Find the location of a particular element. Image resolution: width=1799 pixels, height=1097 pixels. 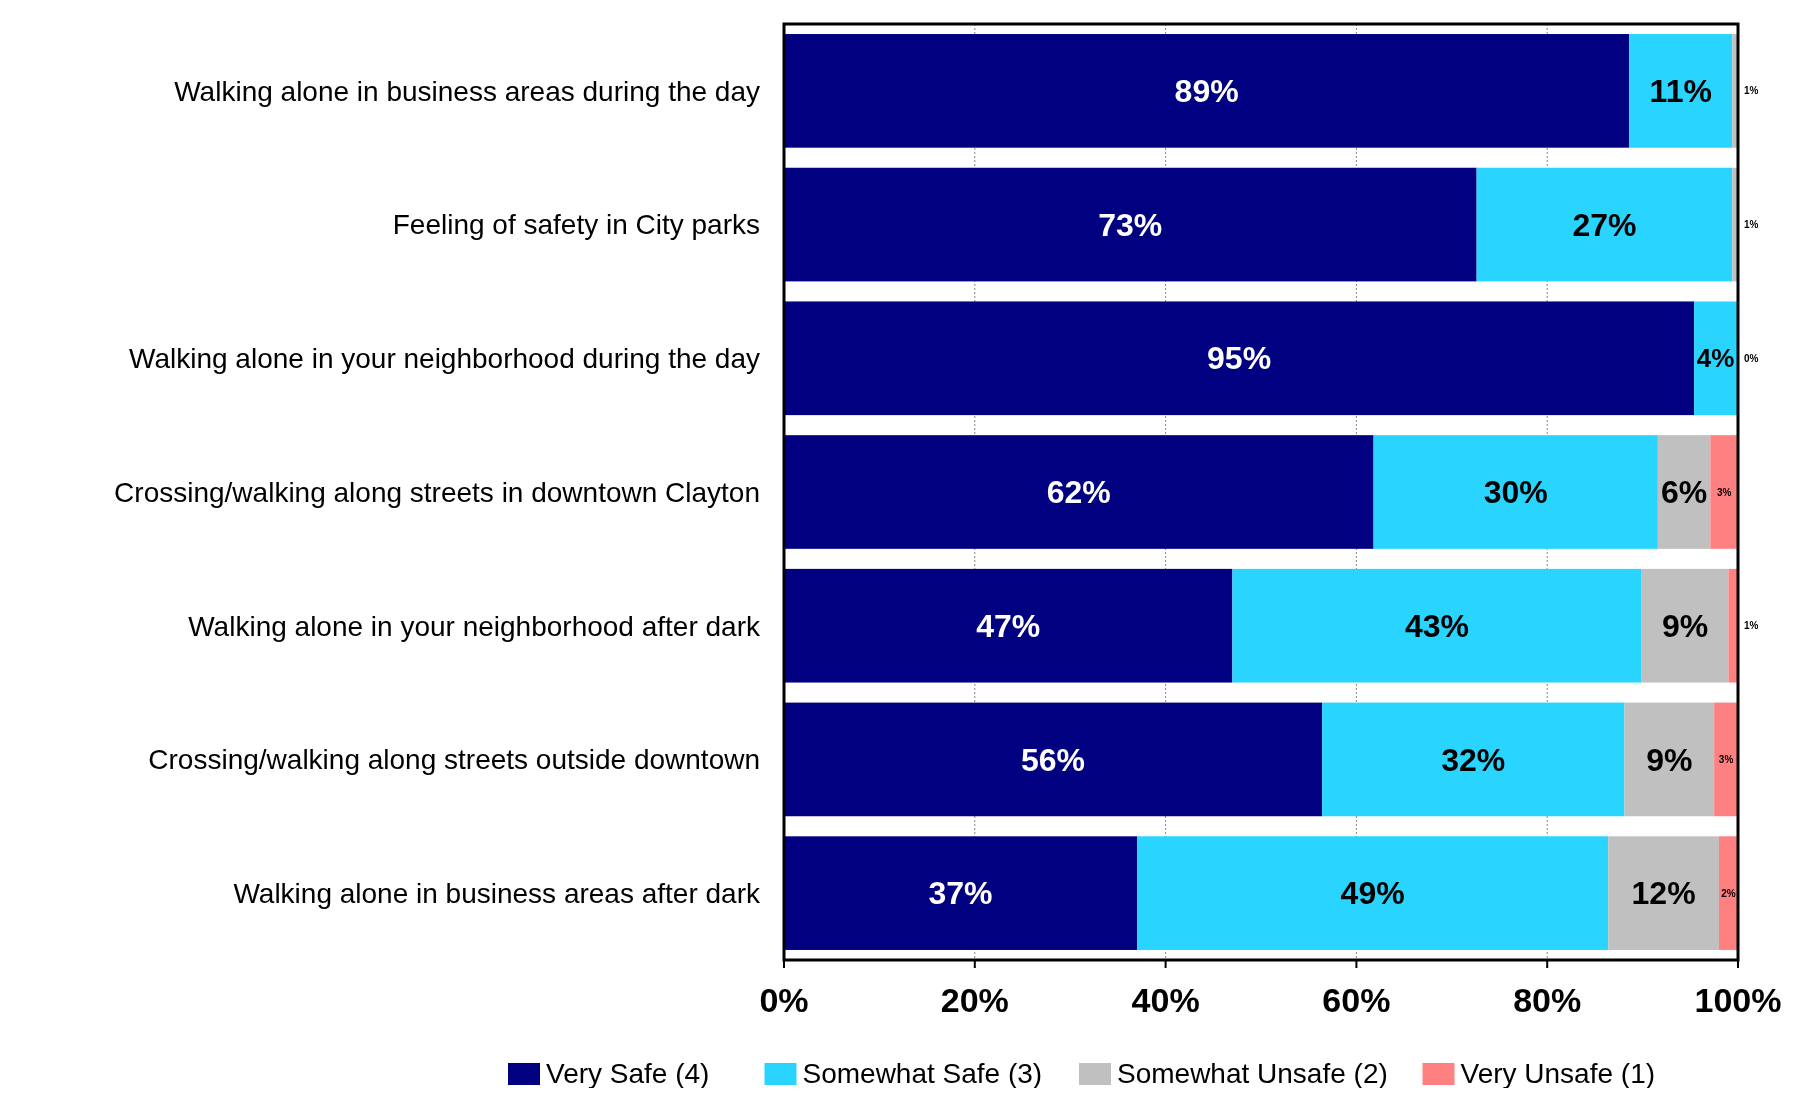

data-label: 4% is located at coordinates (1715, 358).